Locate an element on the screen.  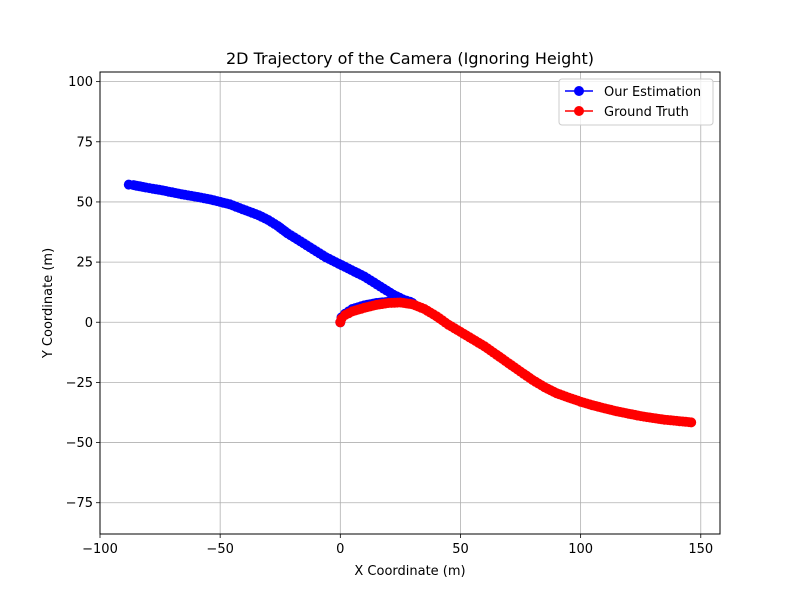
y-axis-title: Y Coordinate (m) is located at coordinates (48, 303).